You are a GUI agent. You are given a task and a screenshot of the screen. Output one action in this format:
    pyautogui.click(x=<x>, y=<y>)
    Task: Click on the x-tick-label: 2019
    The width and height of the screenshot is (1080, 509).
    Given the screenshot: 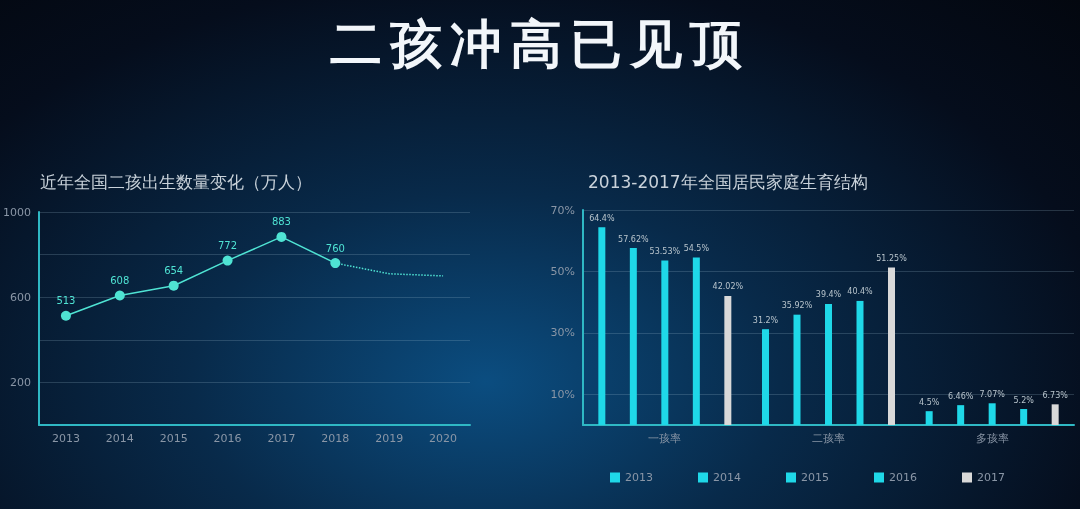 What is the action you would take?
    pyautogui.click(x=389, y=438)
    